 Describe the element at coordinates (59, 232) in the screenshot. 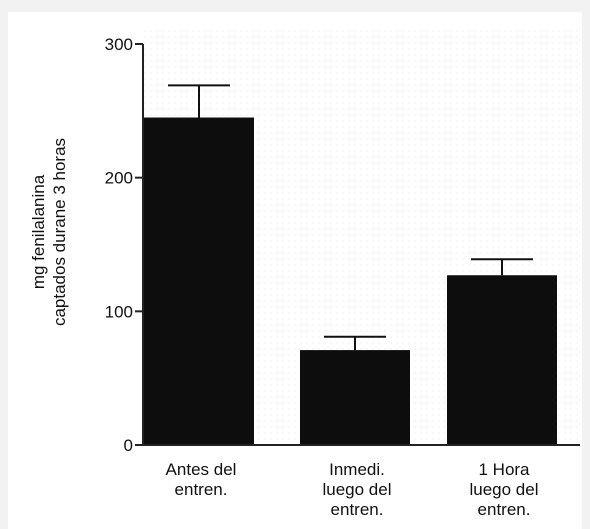

I see `y-axis-title-line-2: captados durane 3 horas` at that location.